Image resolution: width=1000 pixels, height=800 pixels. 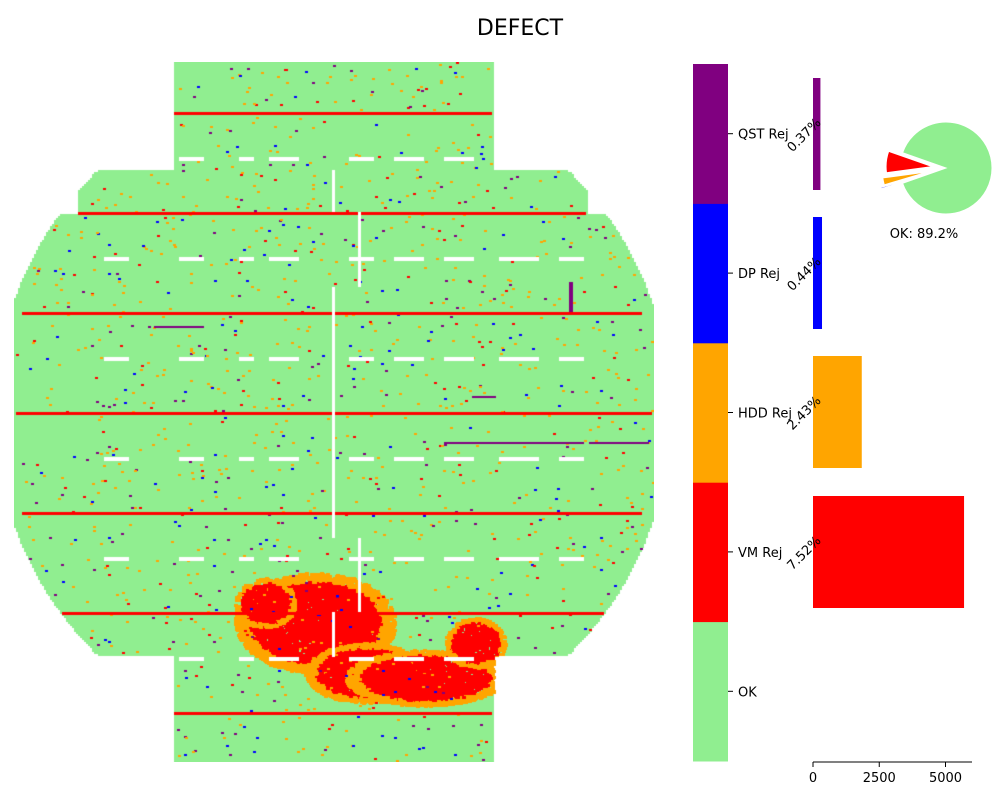 What do you see at coordinates (760, 553) in the screenshot?
I see `legend-label: VM Rej` at bounding box center [760, 553].